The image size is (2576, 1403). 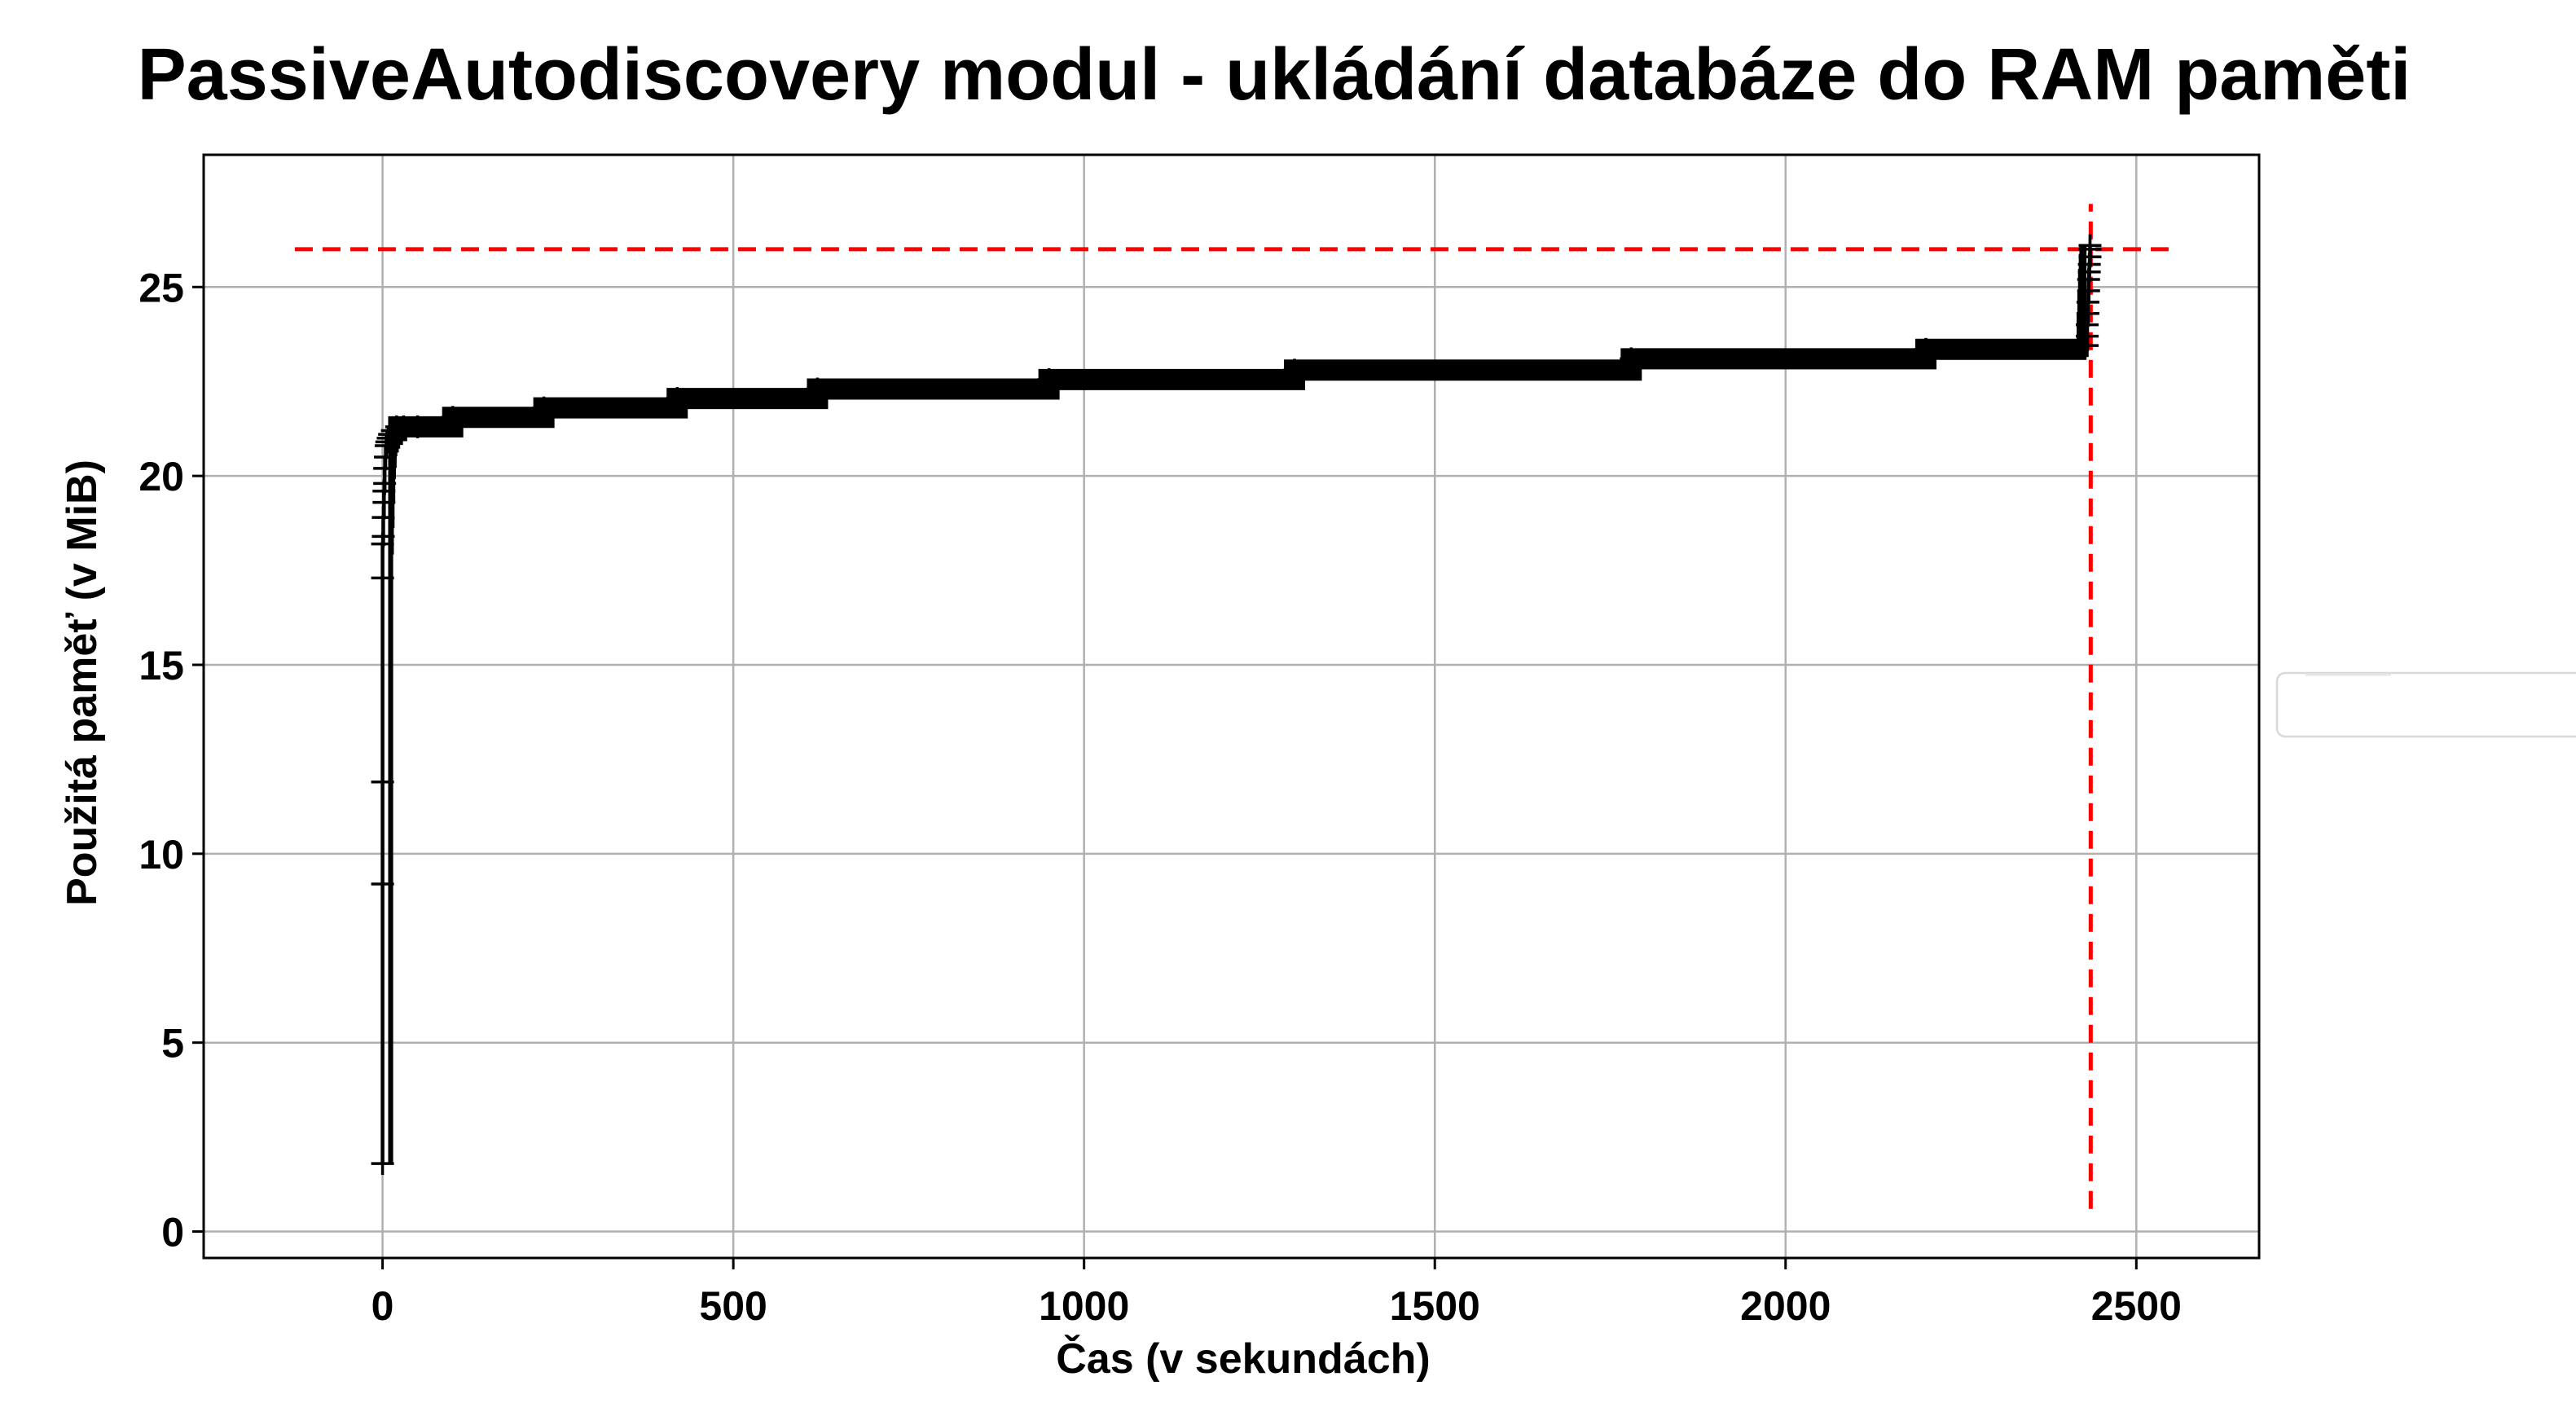 I want to click on x-tick-label: 500, so click(x=733, y=1306).